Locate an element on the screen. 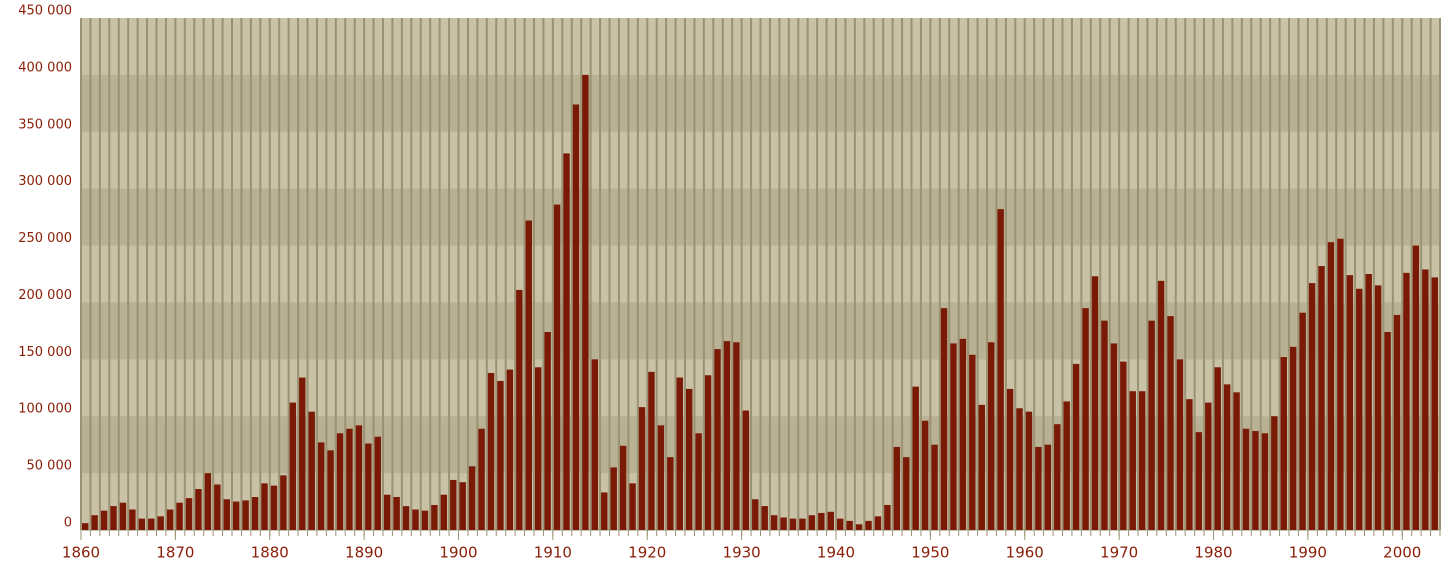 The image size is (1445, 569). y-tick-label: 450 000 is located at coordinates (45, 11).